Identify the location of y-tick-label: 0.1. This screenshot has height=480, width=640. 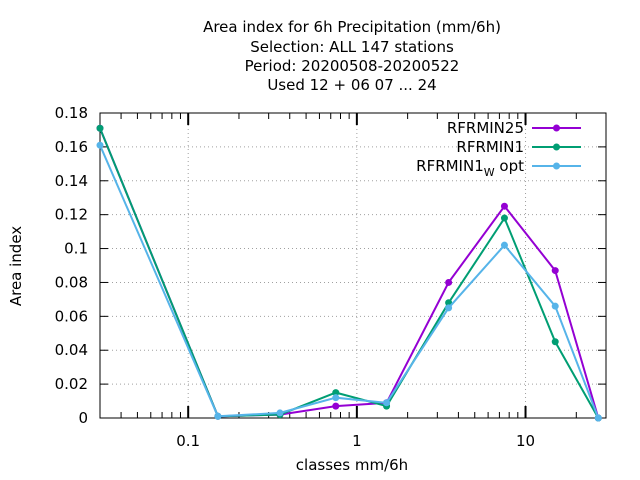
(76, 249).